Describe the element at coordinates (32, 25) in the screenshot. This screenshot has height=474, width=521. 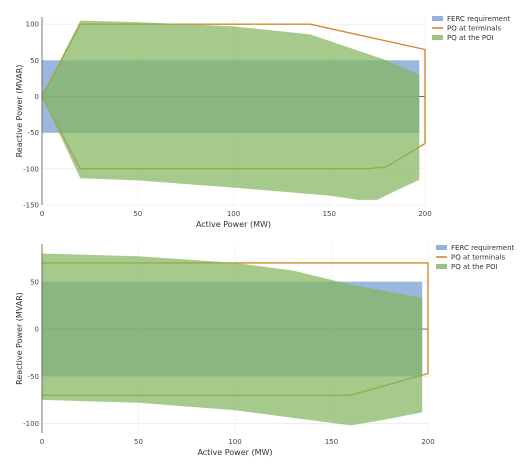
I see `y-tick-label: 100` at that location.